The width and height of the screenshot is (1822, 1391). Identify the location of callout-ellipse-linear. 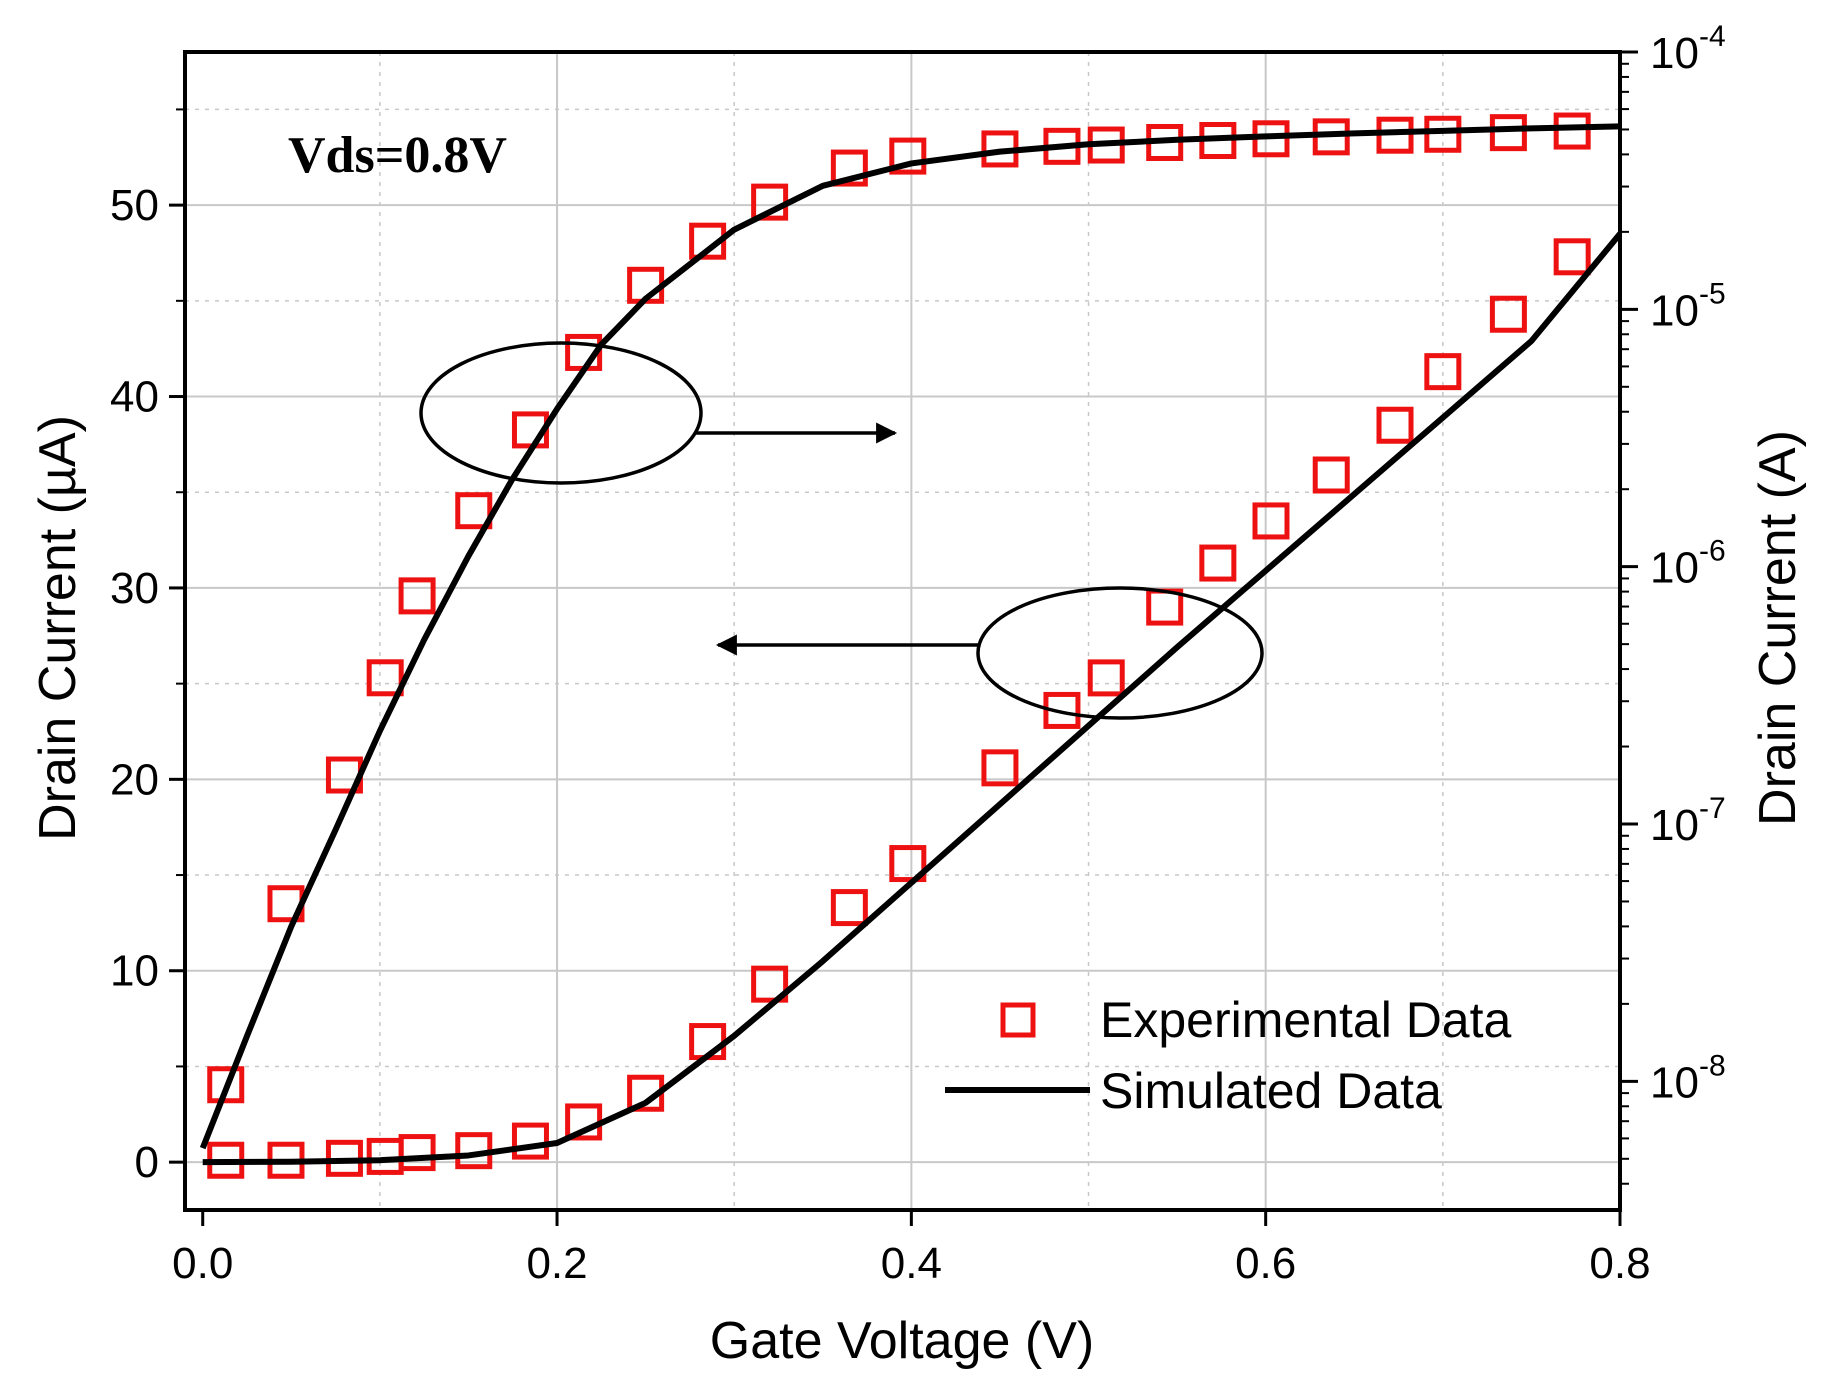
(1120, 653).